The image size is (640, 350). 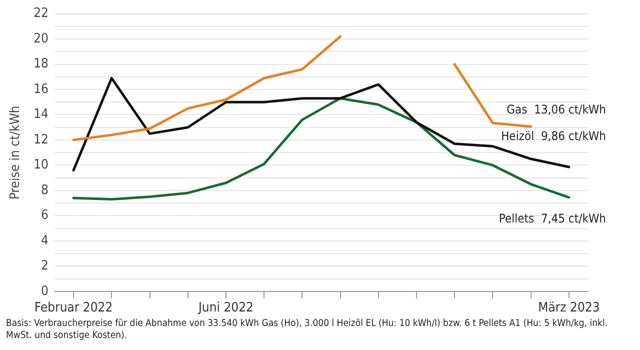 I want to click on y-tick-label: 18, so click(x=41, y=64).